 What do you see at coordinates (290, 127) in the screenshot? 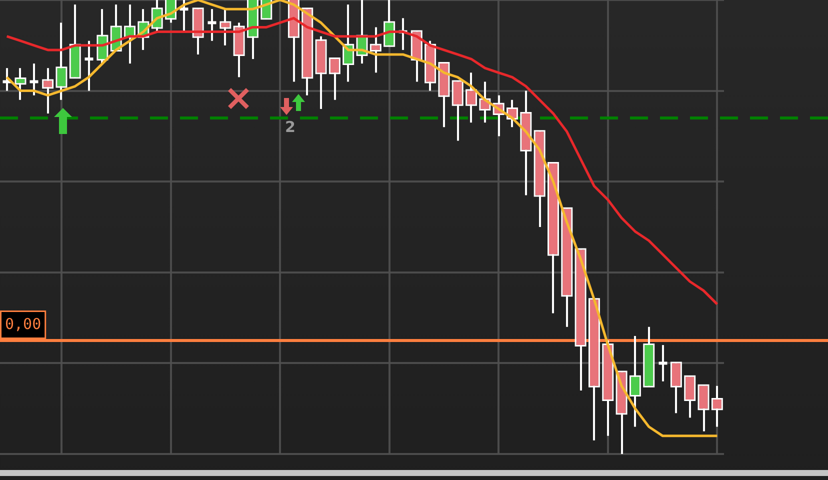
I see `annotation: 2` at bounding box center [290, 127].